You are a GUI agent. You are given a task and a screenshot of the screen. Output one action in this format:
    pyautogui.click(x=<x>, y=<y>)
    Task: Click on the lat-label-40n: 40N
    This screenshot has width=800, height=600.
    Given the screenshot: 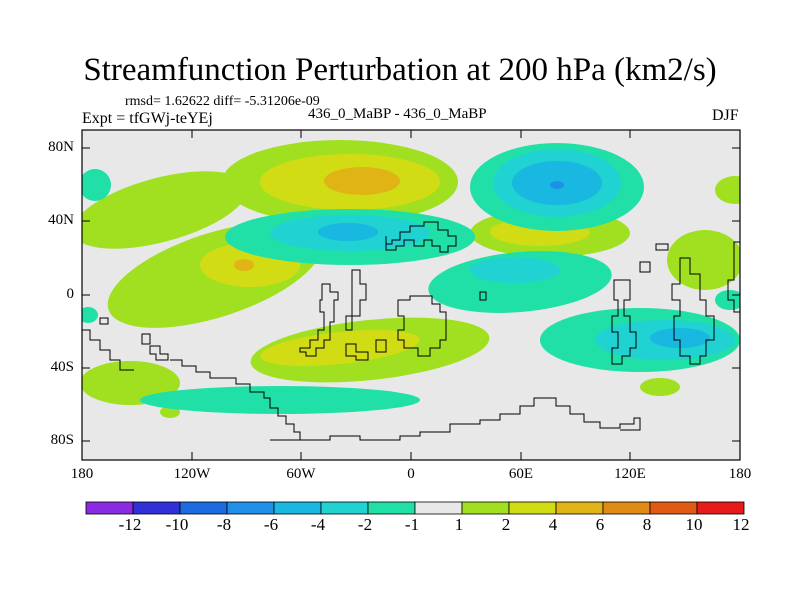 What is the action you would take?
    pyautogui.click(x=61, y=220)
    